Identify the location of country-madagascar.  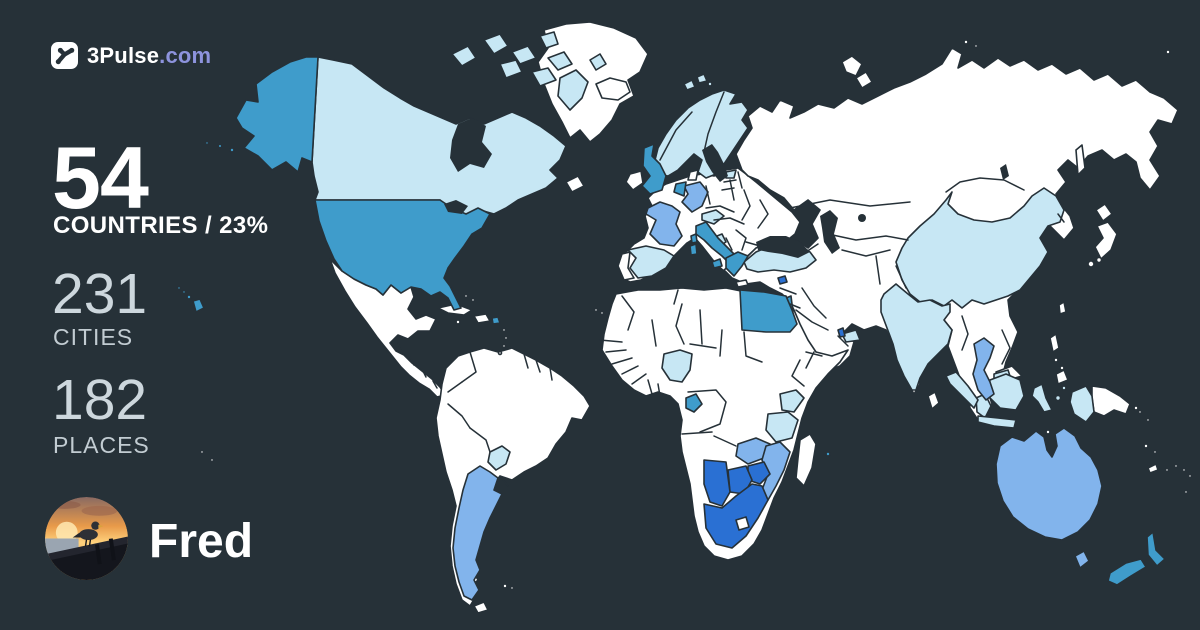
(806, 460).